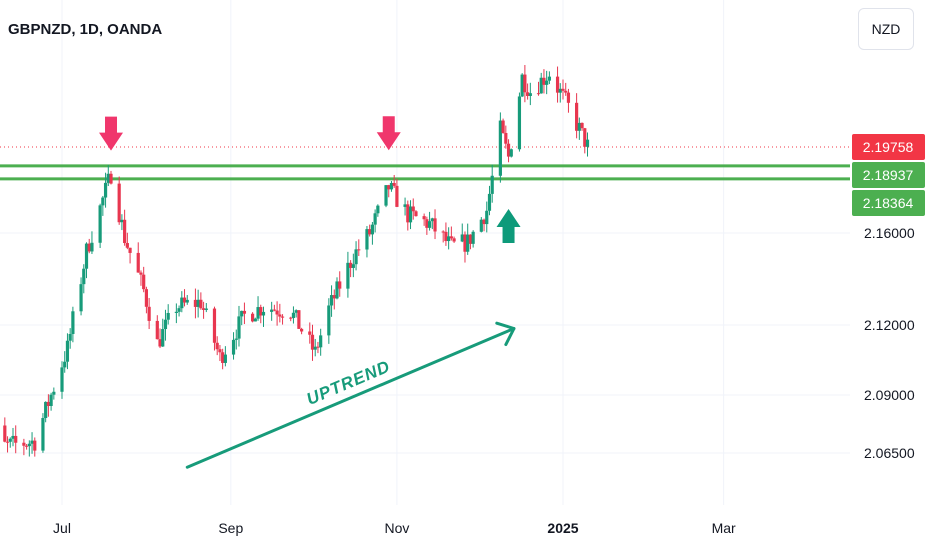  Describe the element at coordinates (888, 147) in the screenshot. I see `current-price-tag: 2.19758` at that location.